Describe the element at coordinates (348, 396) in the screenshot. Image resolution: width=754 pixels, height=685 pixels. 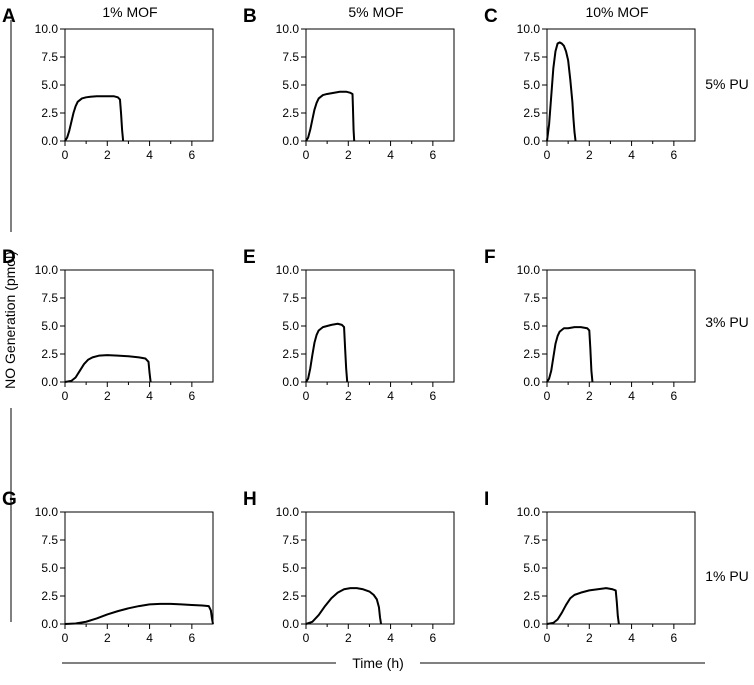
I see `panel-e-x-tick-label: 2` at that location.